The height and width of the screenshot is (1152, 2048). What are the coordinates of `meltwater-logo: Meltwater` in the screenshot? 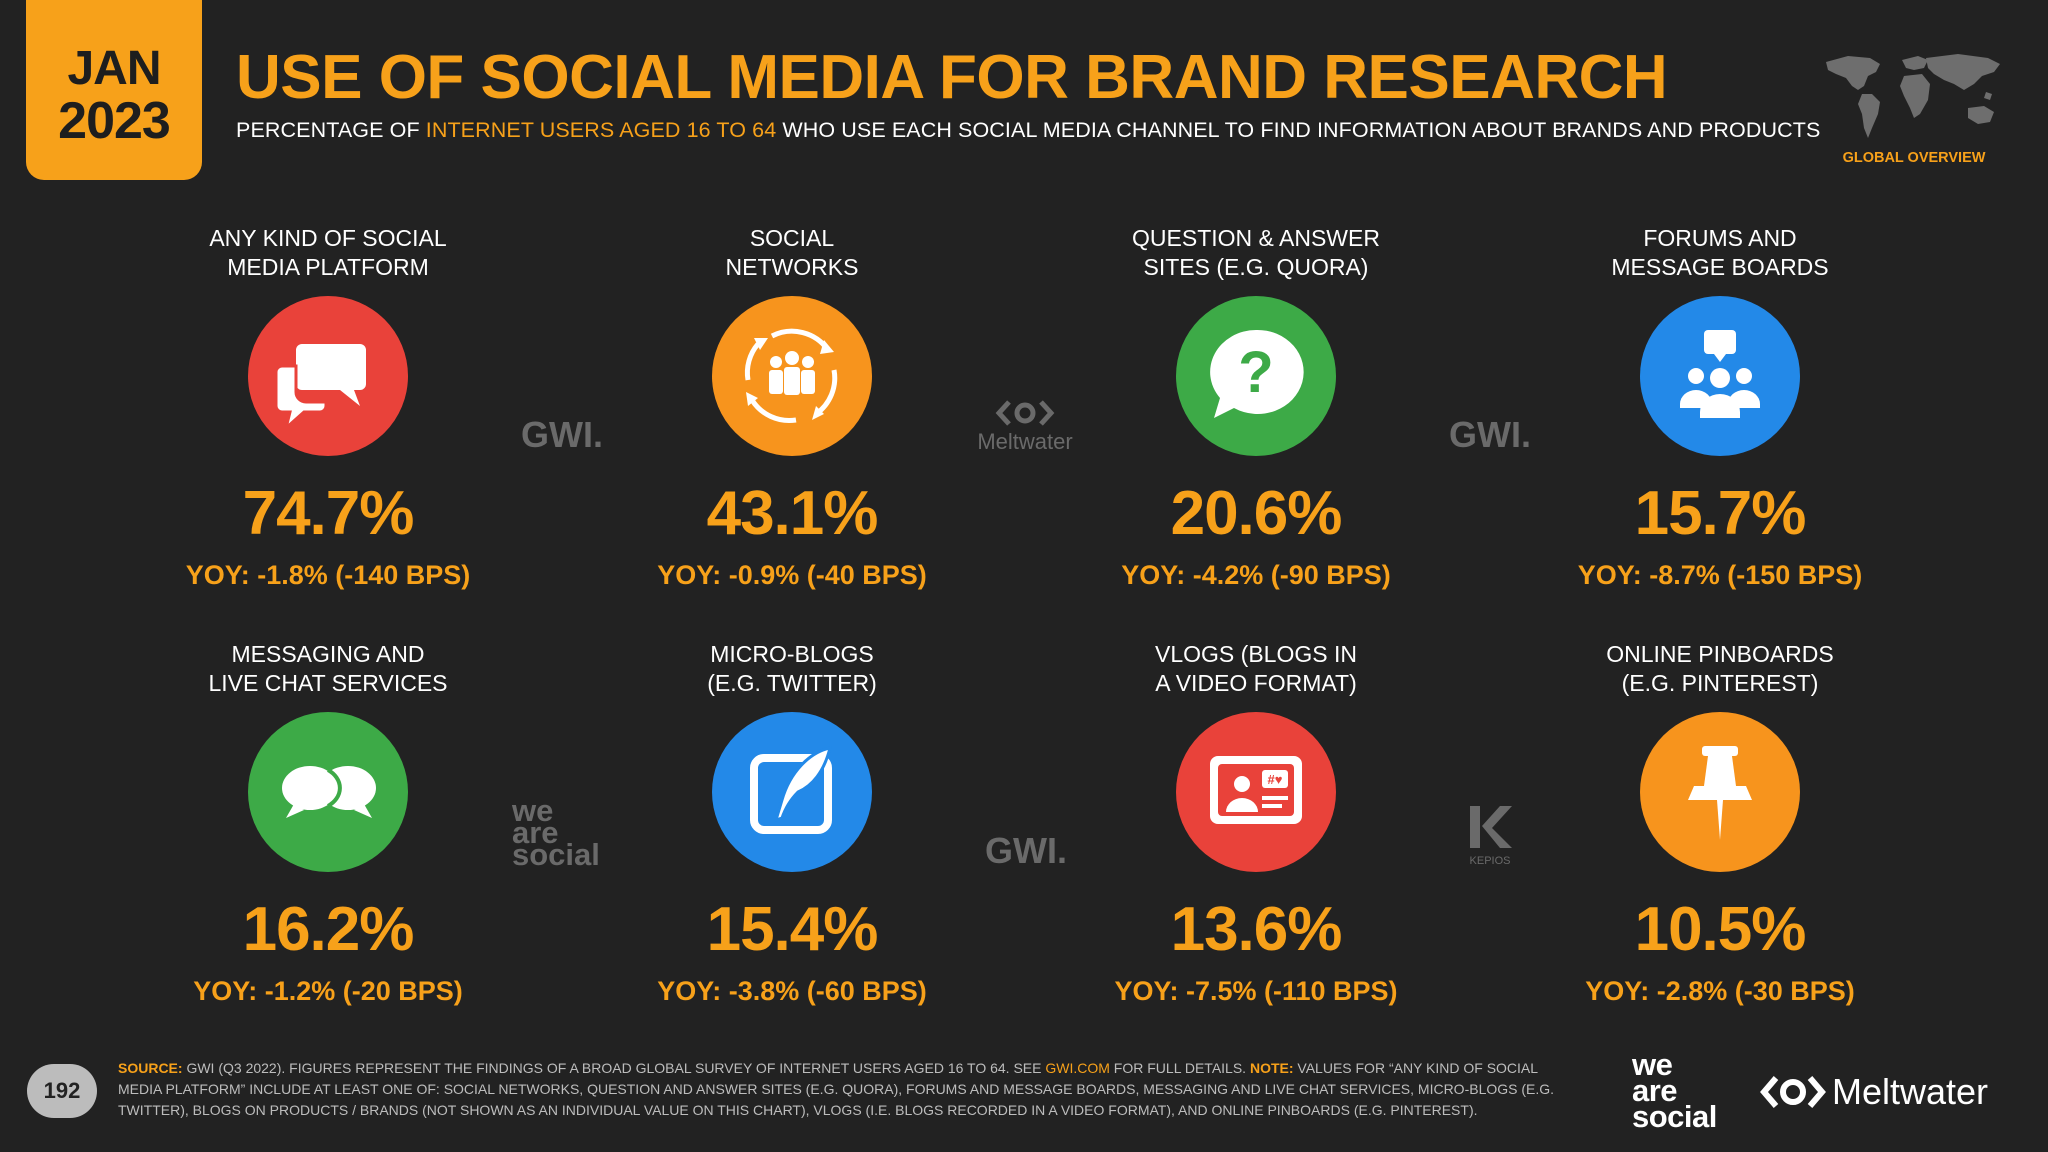 It's located at (1874, 1092).